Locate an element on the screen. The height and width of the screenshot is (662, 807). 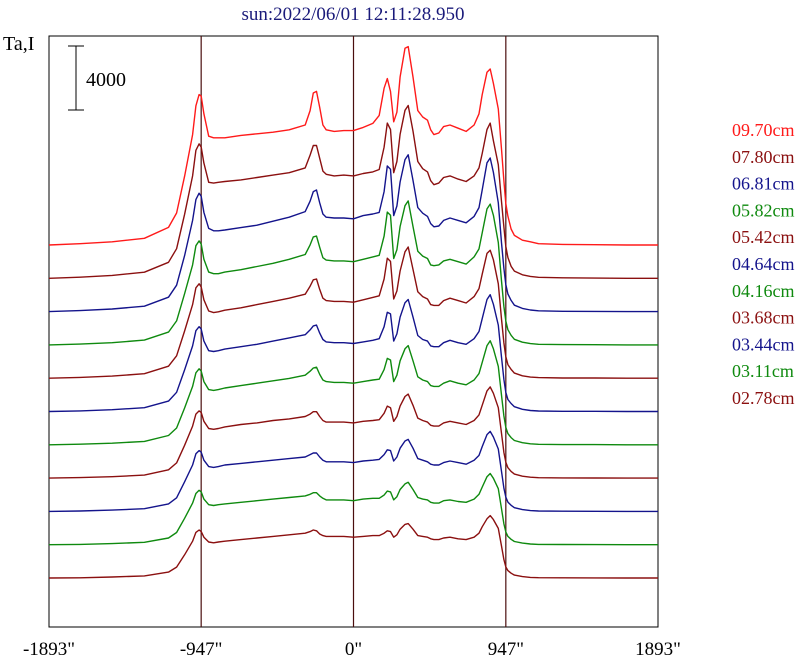
legend-entry-2: 06.81cm is located at coordinates (763, 184).